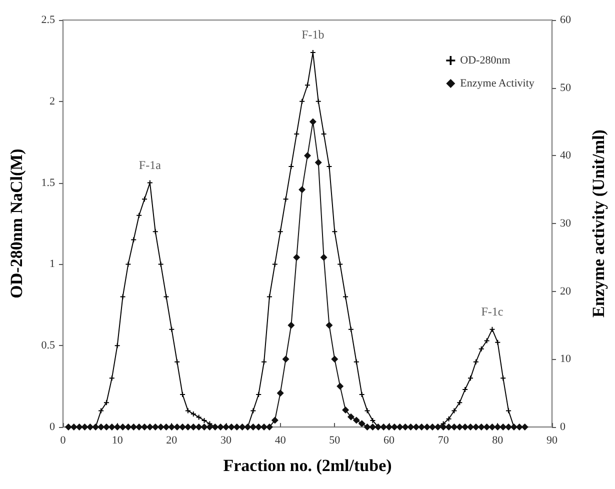 This screenshot has width=615, height=489. What do you see at coordinates (48, 182) in the screenshot?
I see `y-tick-label: 1.5` at bounding box center [48, 182].